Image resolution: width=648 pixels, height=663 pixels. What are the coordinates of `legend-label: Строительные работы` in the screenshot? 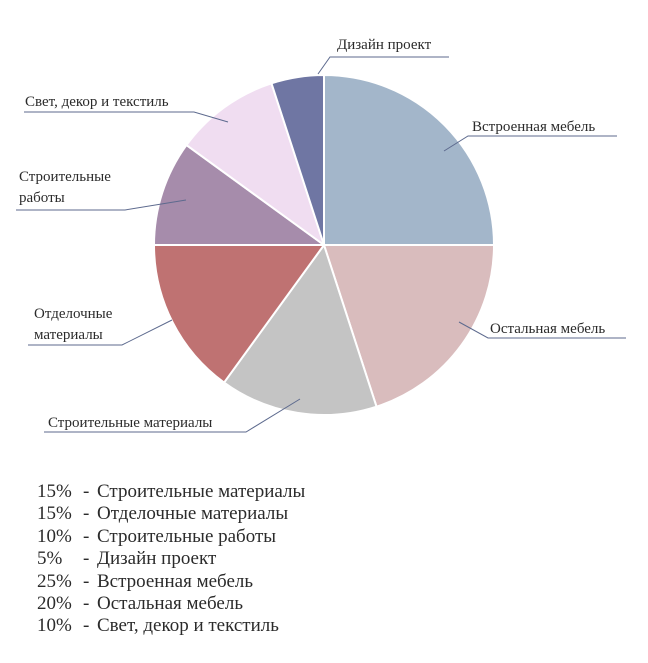 It's located at (187, 536).